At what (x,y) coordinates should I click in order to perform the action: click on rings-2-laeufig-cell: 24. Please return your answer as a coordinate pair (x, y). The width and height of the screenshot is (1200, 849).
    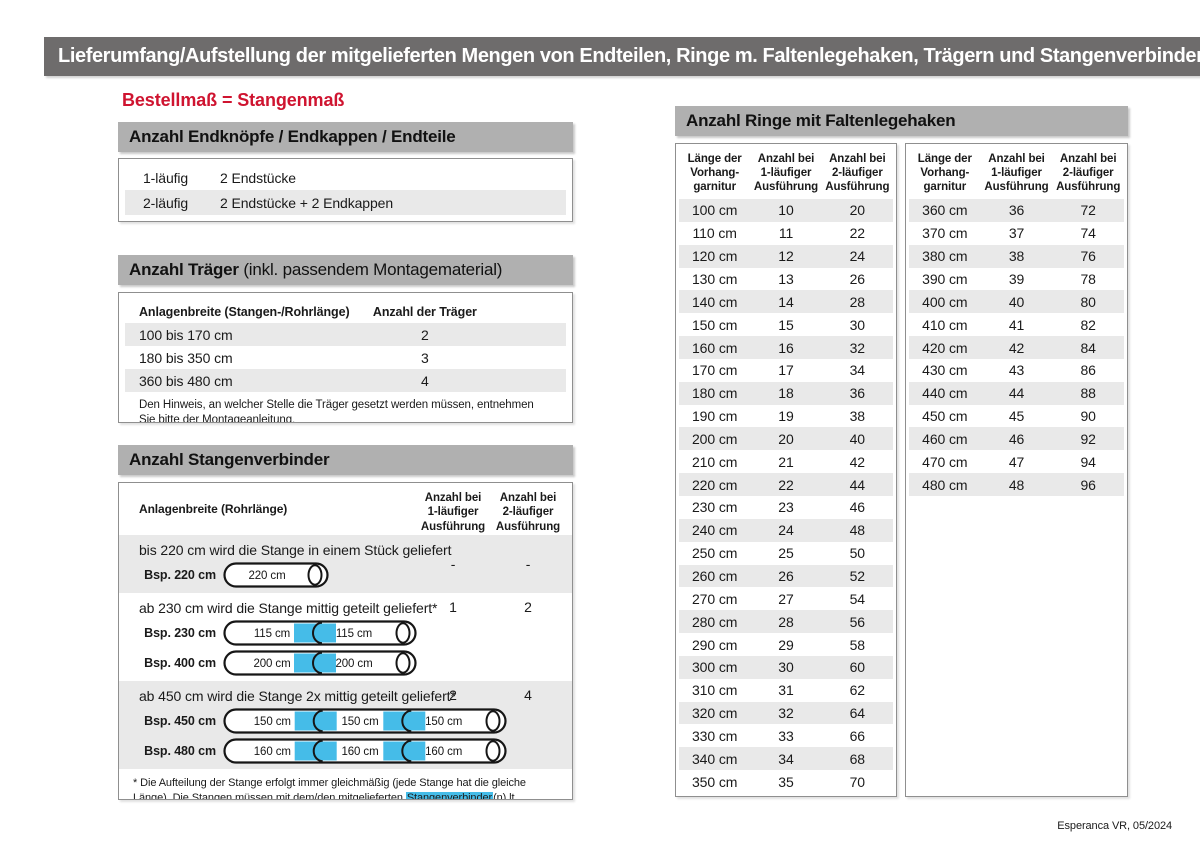
    Looking at the image, I should click on (857, 256).